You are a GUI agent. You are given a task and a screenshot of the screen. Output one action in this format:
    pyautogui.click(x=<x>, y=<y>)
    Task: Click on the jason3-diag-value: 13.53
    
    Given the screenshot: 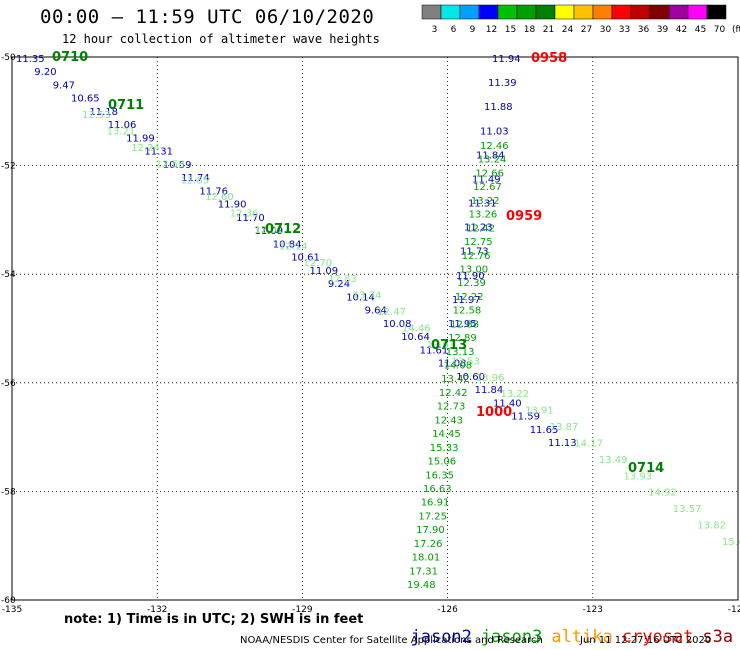 What is the action you would take?
    pyautogui.click(x=465, y=361)
    